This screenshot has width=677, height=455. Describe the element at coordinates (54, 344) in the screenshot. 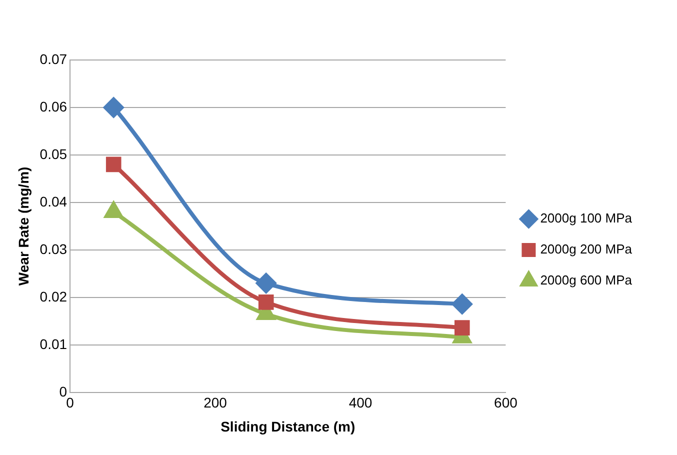

I see `y-tick-label: 0.01` at that location.